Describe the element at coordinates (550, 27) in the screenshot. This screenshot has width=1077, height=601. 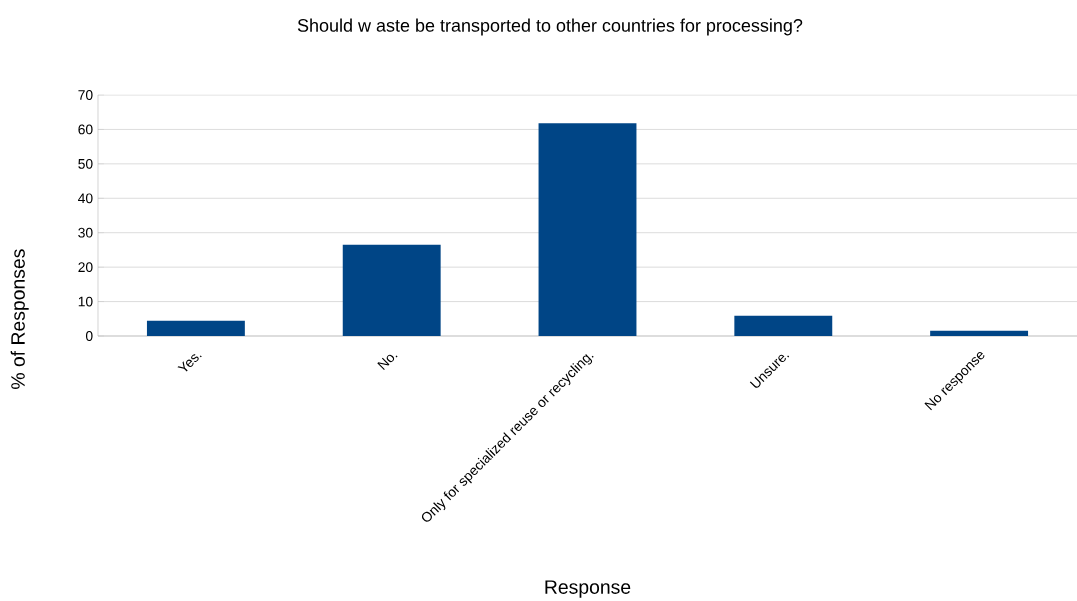
I see `chart-title: Should w aste be transported to other countries for processing?` at that location.